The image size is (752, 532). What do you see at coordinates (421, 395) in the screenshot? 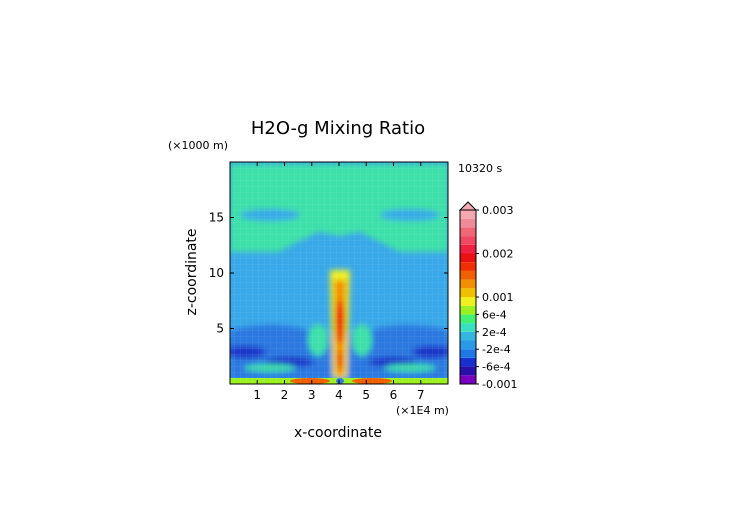
I see `x-tick-label: 7` at bounding box center [421, 395].